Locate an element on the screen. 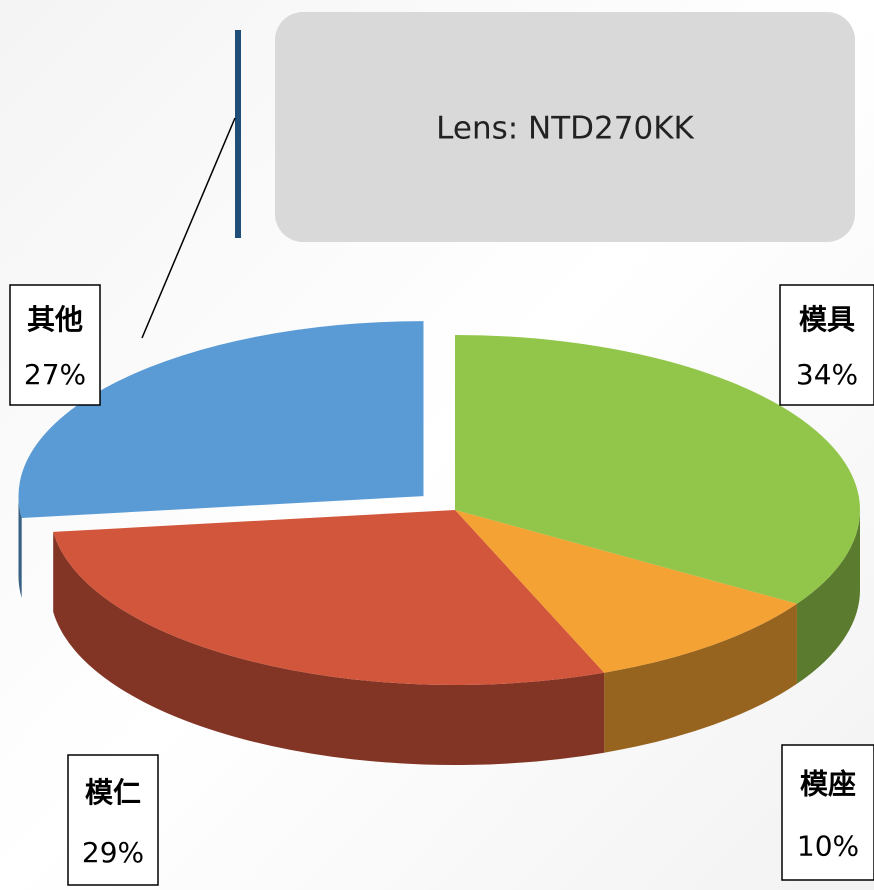 This screenshot has height=890, width=874. label-name: 其他 is located at coordinates (55, 319).